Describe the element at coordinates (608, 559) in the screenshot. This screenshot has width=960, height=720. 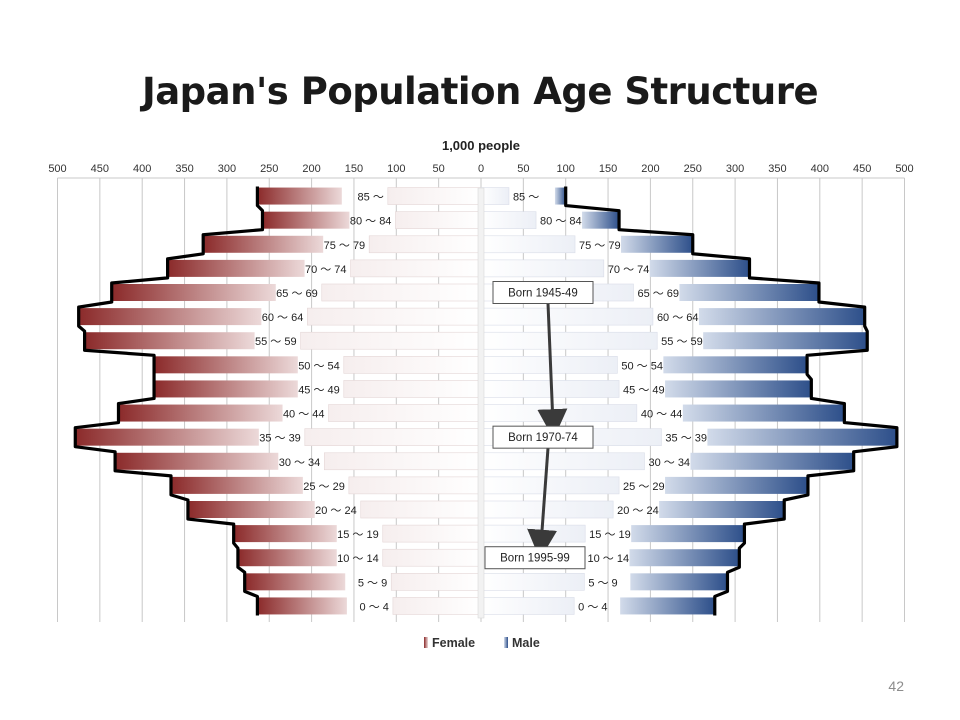
I see `male-age-label: 10 ～ 14` at that location.